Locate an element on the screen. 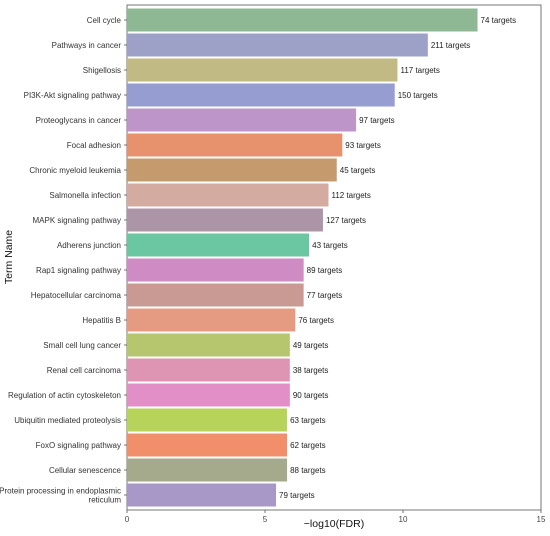 The width and height of the screenshot is (550, 536). data-label: 79 targets is located at coordinates (297, 495).